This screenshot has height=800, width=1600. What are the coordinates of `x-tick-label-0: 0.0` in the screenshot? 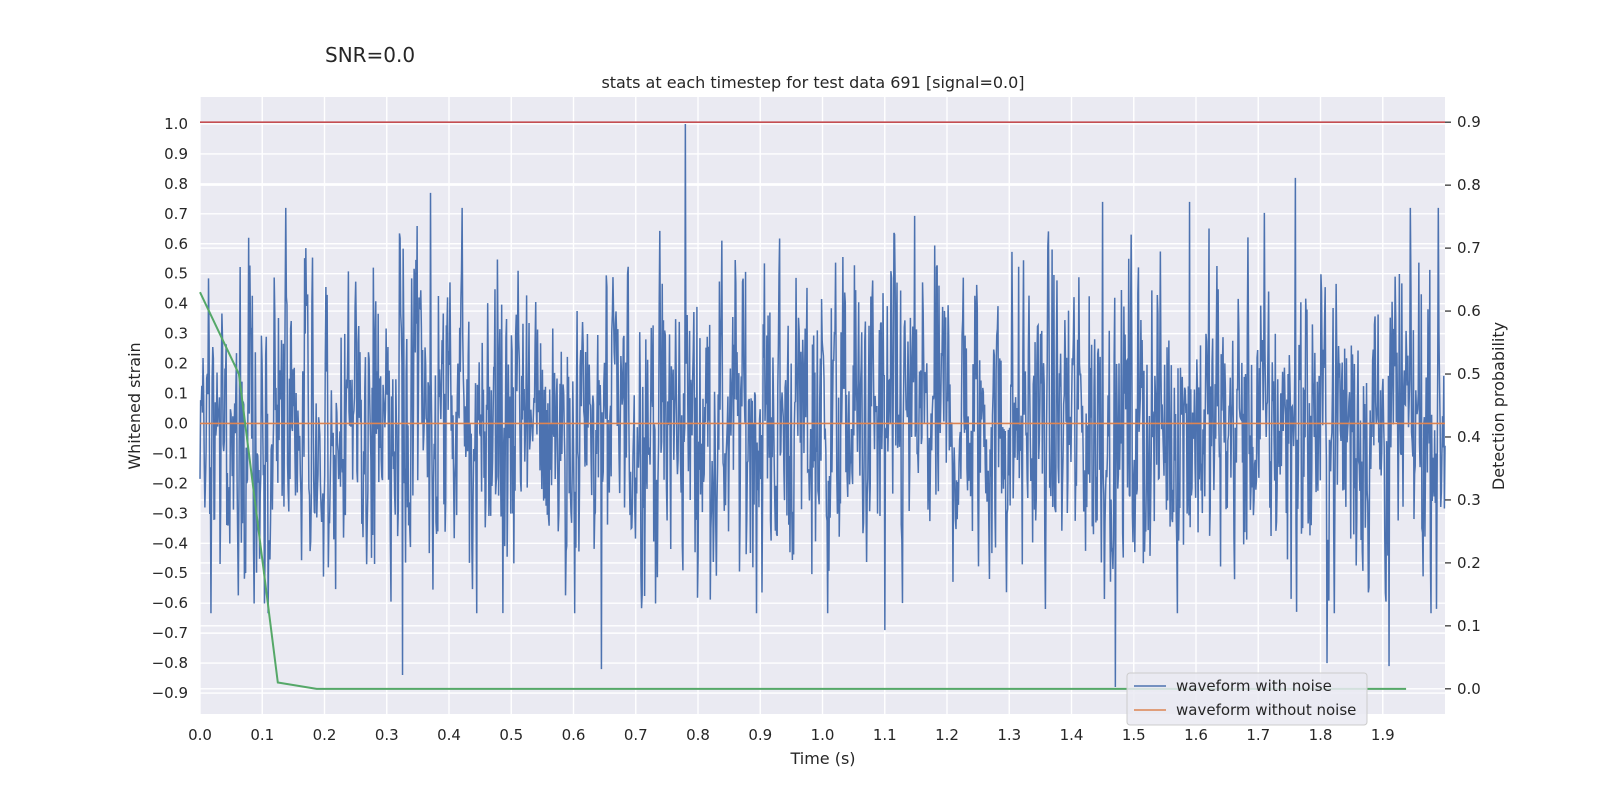 It's located at (200, 735).